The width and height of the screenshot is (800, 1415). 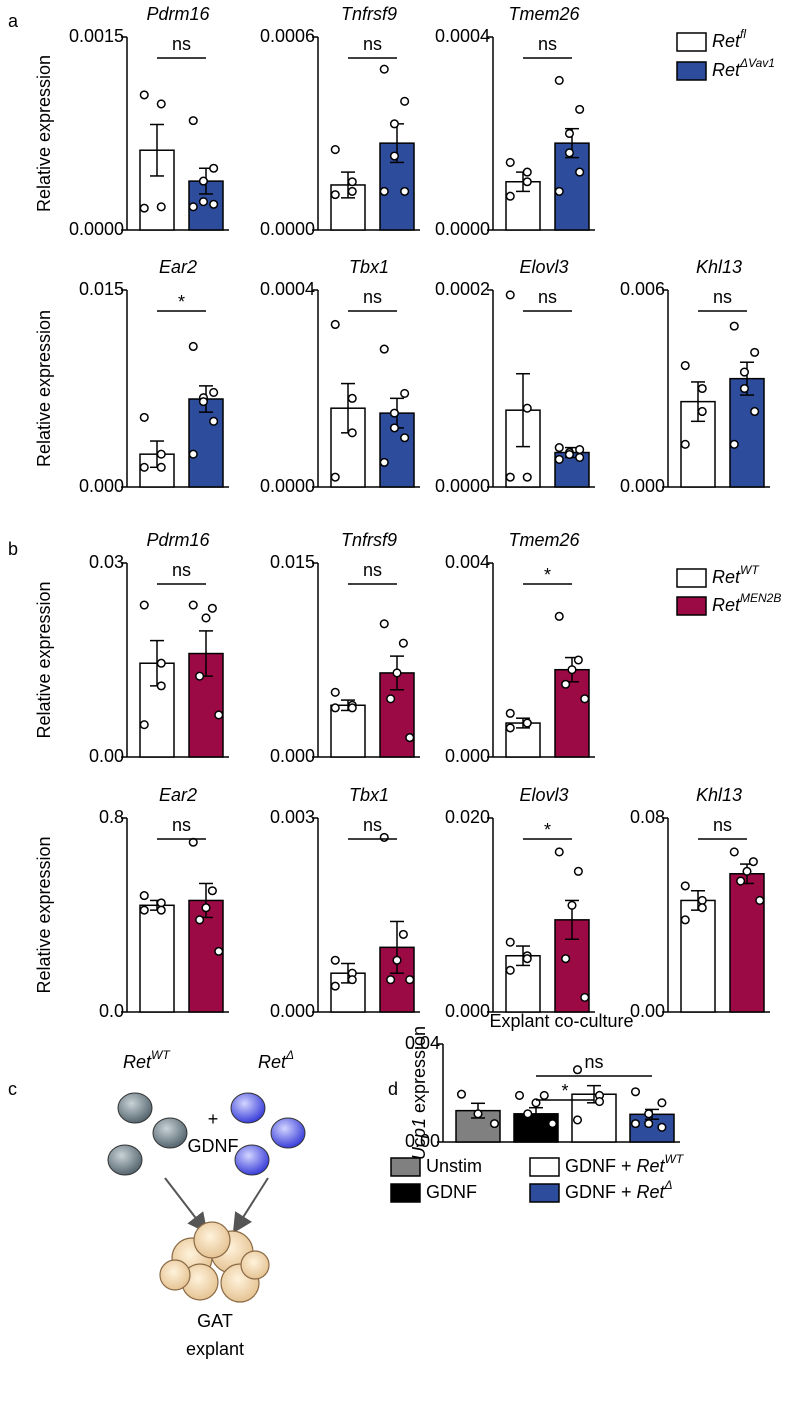 I want to click on cell-label: RetΔ, so click(x=276, y=1060).